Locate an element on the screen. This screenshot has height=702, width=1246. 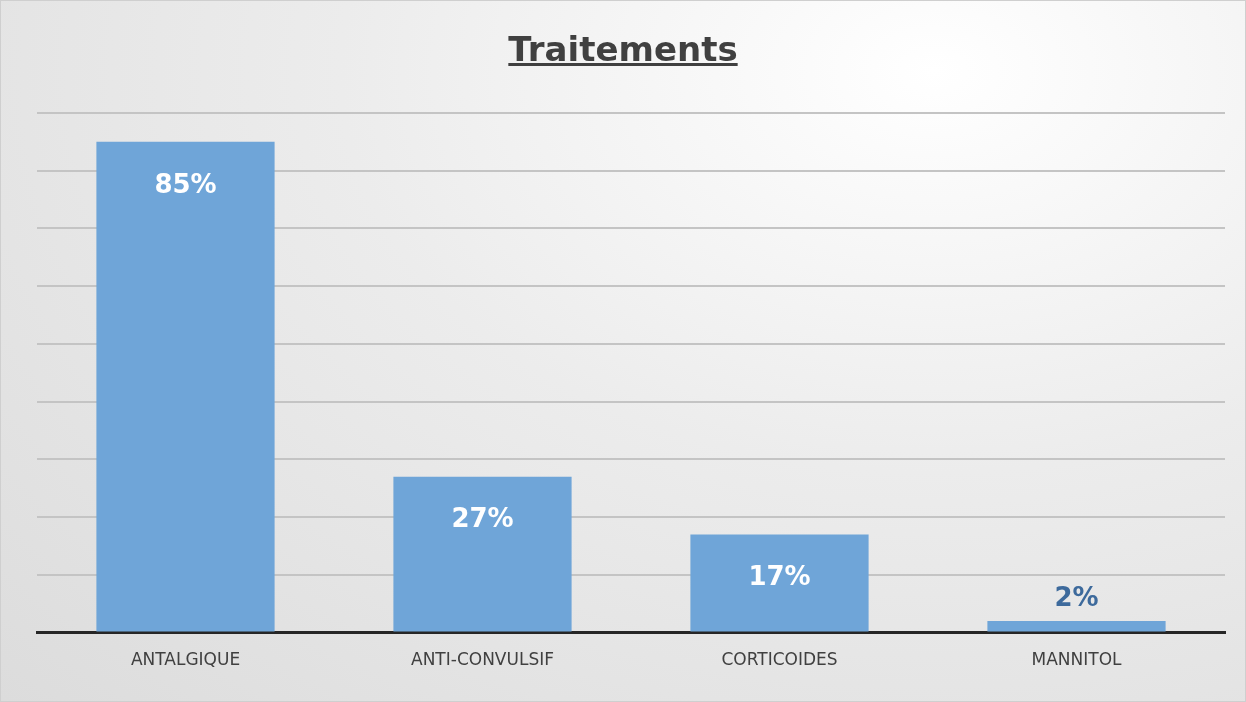
x-tick-label: ANTALGIQUE is located at coordinates (185, 659).